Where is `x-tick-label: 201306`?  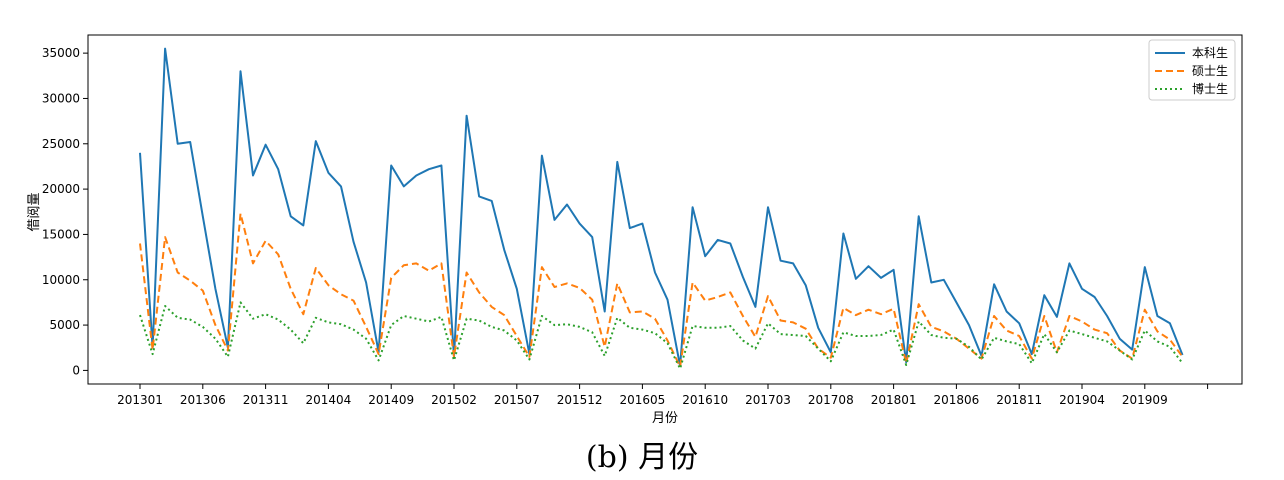
x-tick-label: 201306 is located at coordinates (203, 400).